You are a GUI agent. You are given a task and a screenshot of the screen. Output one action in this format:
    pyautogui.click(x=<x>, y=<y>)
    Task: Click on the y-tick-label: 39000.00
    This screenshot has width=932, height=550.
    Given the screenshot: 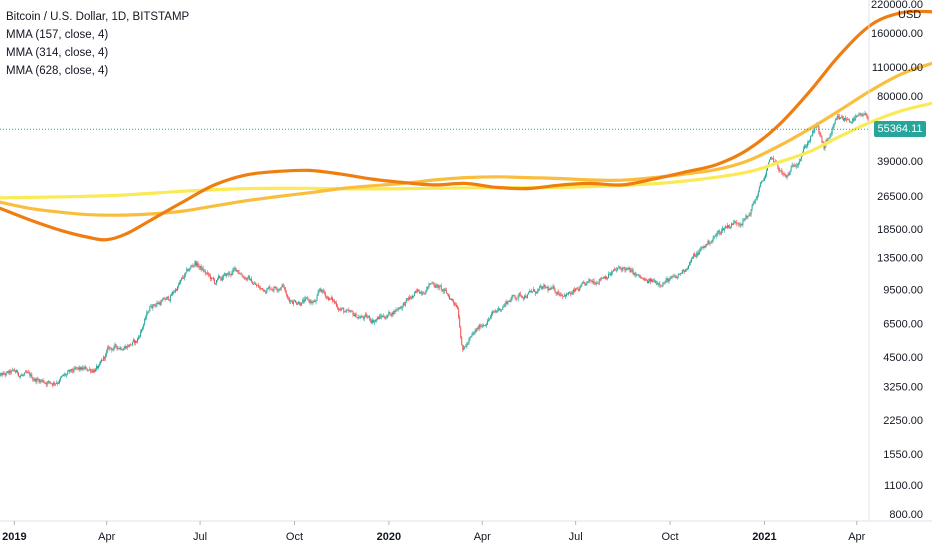 What is the action you would take?
    pyautogui.click(x=900, y=162)
    